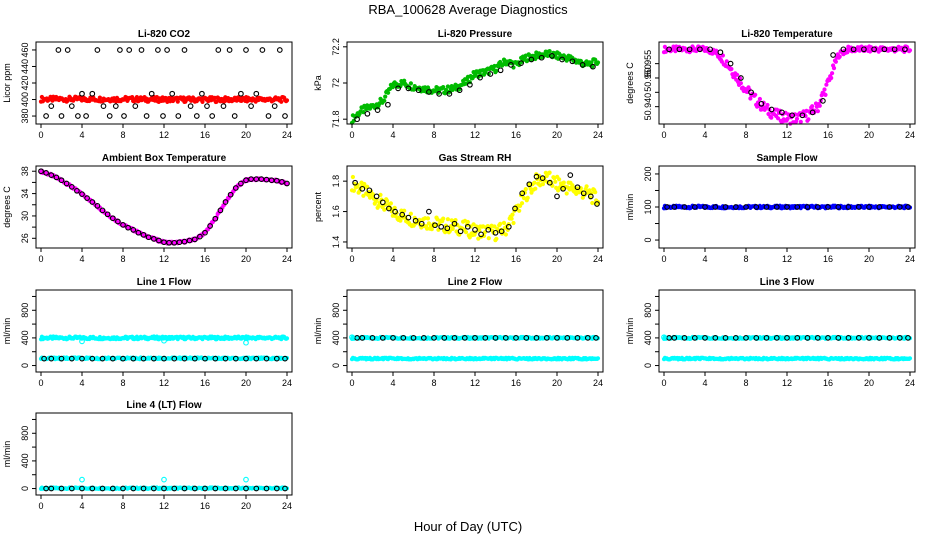 This screenshot has width=936, height=540. I want to click on y-tick-label: 26, so click(25, 238).